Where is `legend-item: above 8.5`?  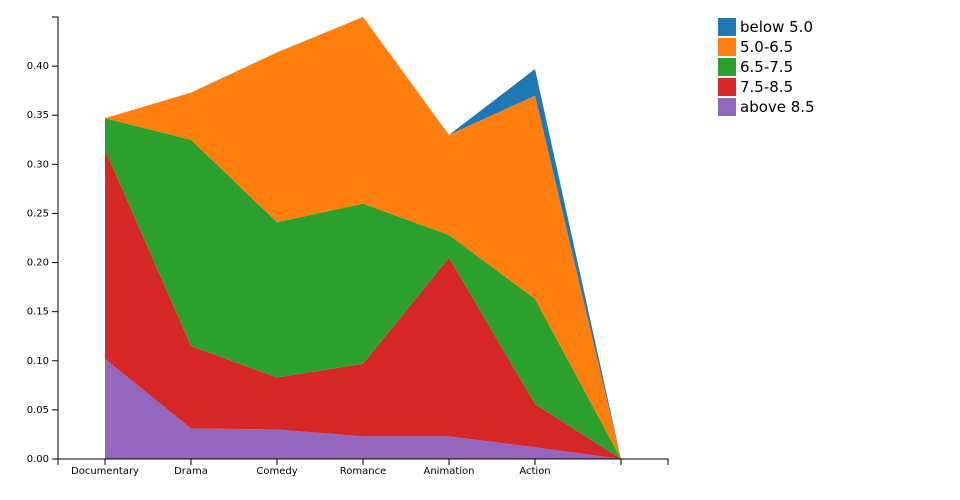
legend-item: above 8.5 is located at coordinates (766, 107).